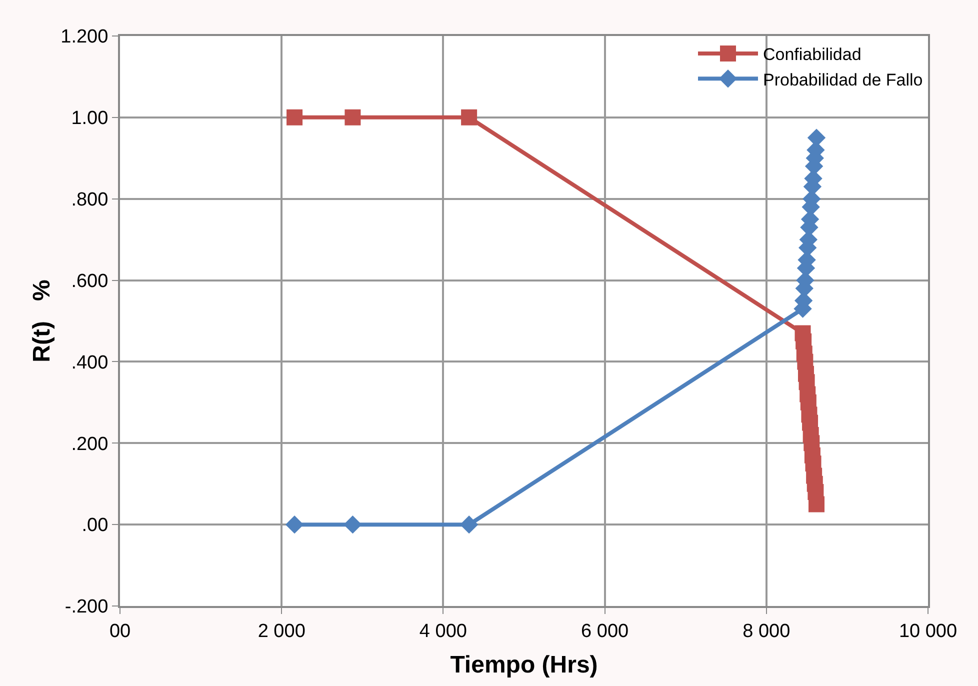  I want to click on y-tick-label: .800, so click(89, 200).